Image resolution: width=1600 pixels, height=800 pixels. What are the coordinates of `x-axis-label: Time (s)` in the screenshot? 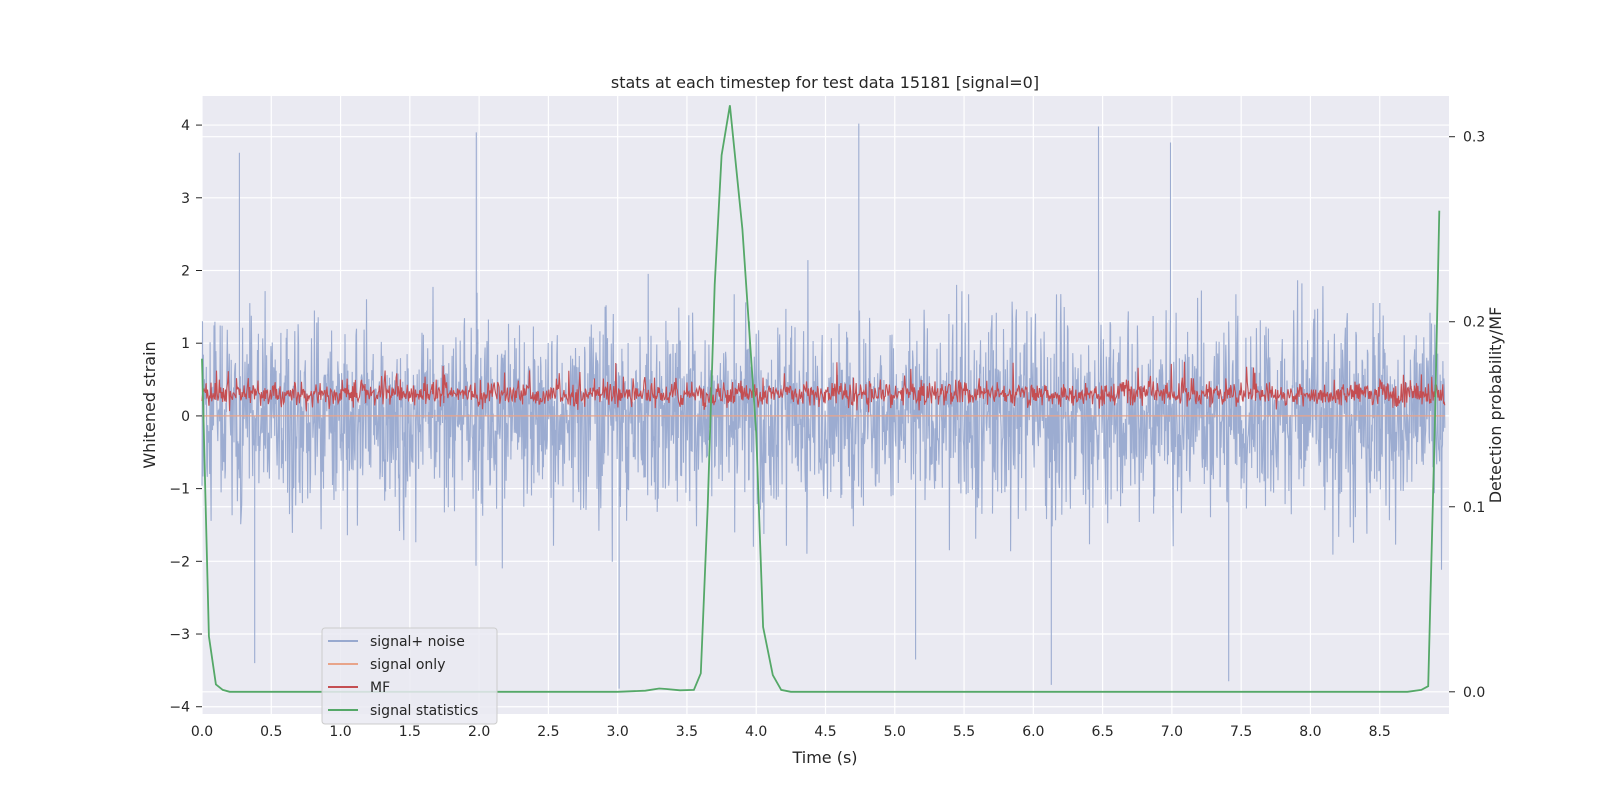 It's located at (824, 757).